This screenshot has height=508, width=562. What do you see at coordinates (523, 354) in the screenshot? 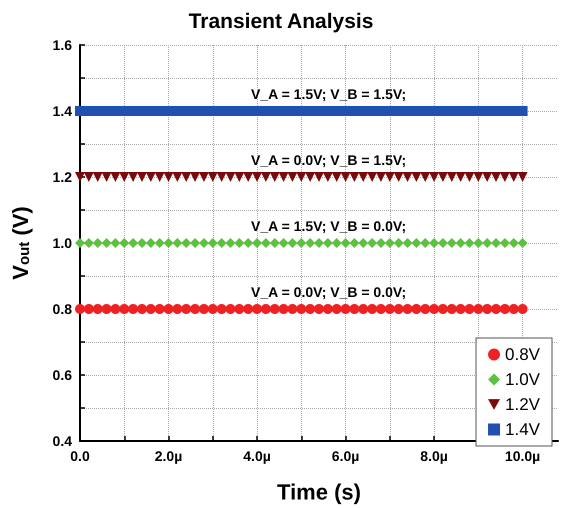
I see `legend-label: 0.8V` at bounding box center [523, 354].